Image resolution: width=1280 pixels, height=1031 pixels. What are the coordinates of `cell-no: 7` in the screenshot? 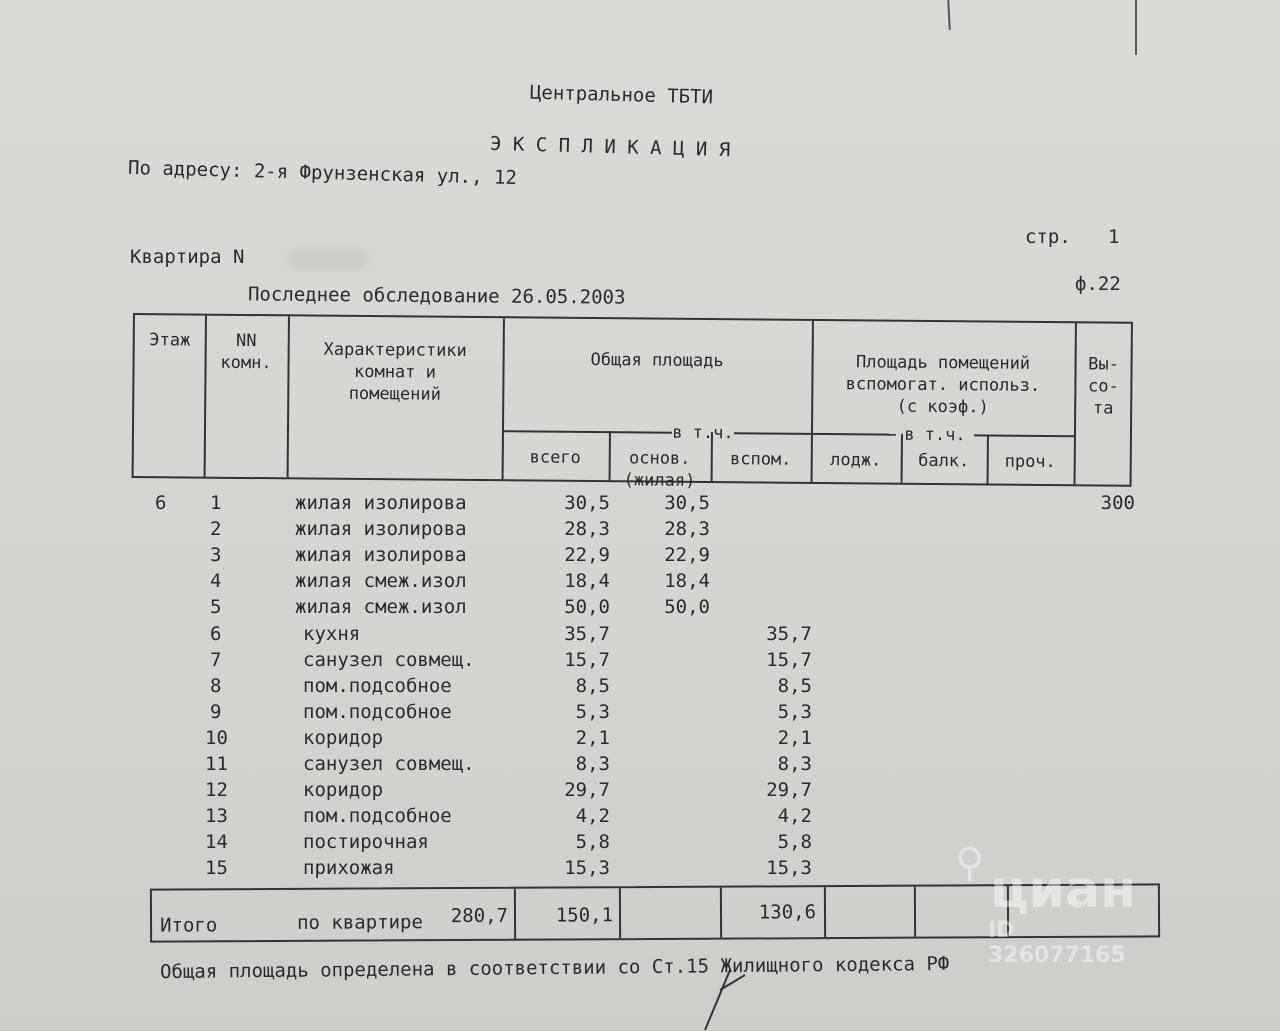 It's located at (216, 659).